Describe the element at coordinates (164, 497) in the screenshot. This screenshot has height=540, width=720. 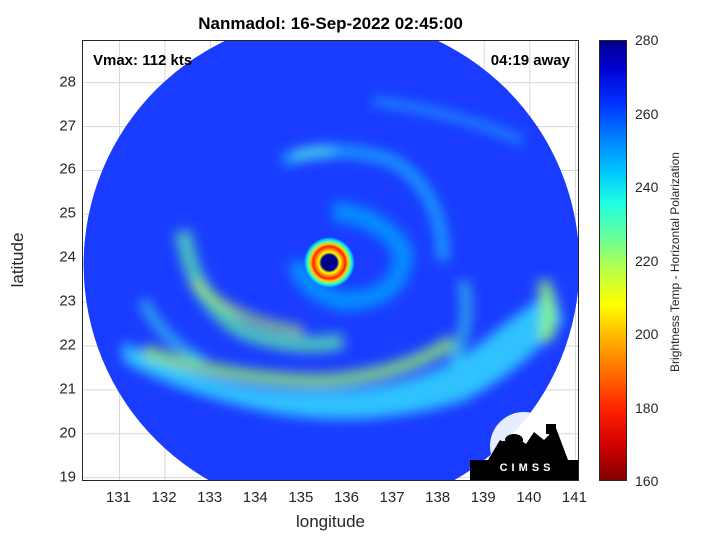
I see `x-tick-label: 132` at that location.